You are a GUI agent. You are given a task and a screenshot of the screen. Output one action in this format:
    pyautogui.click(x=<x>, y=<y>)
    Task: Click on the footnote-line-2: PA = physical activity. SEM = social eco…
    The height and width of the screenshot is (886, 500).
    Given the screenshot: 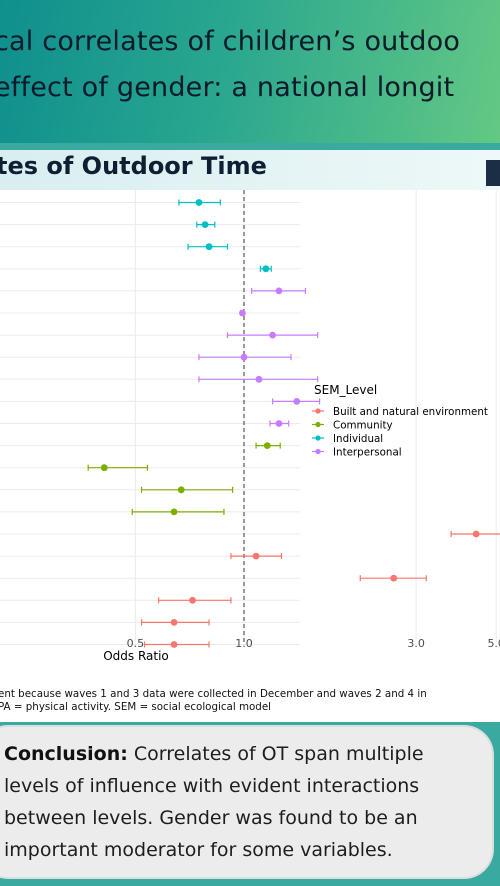 What is the action you would take?
    pyautogui.click(x=136, y=707)
    